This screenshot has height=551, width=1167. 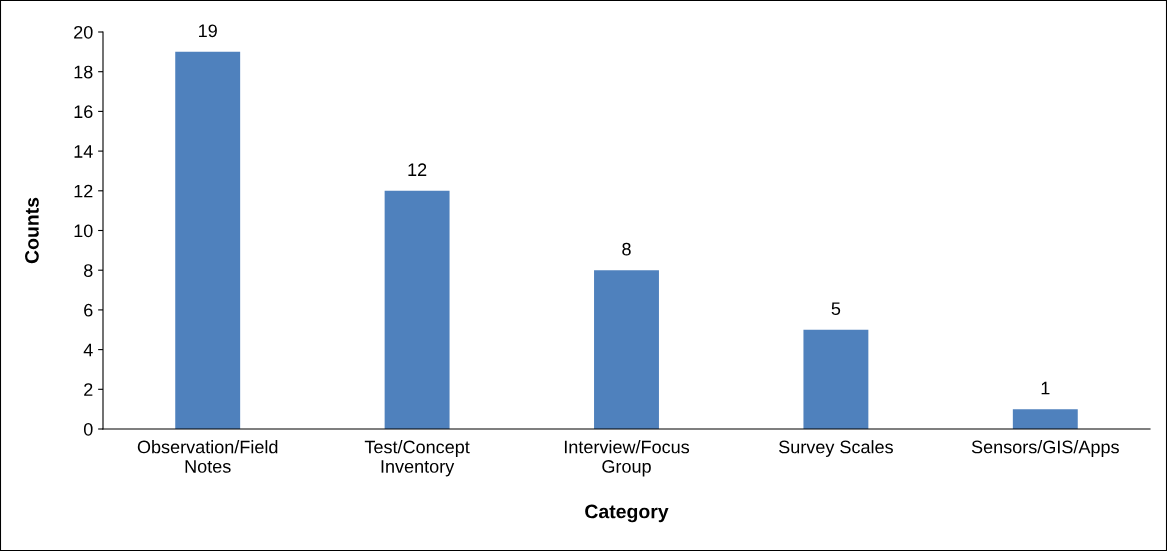 What do you see at coordinates (83, 151) in the screenshot?
I see `y-tick-label: 14` at bounding box center [83, 151].